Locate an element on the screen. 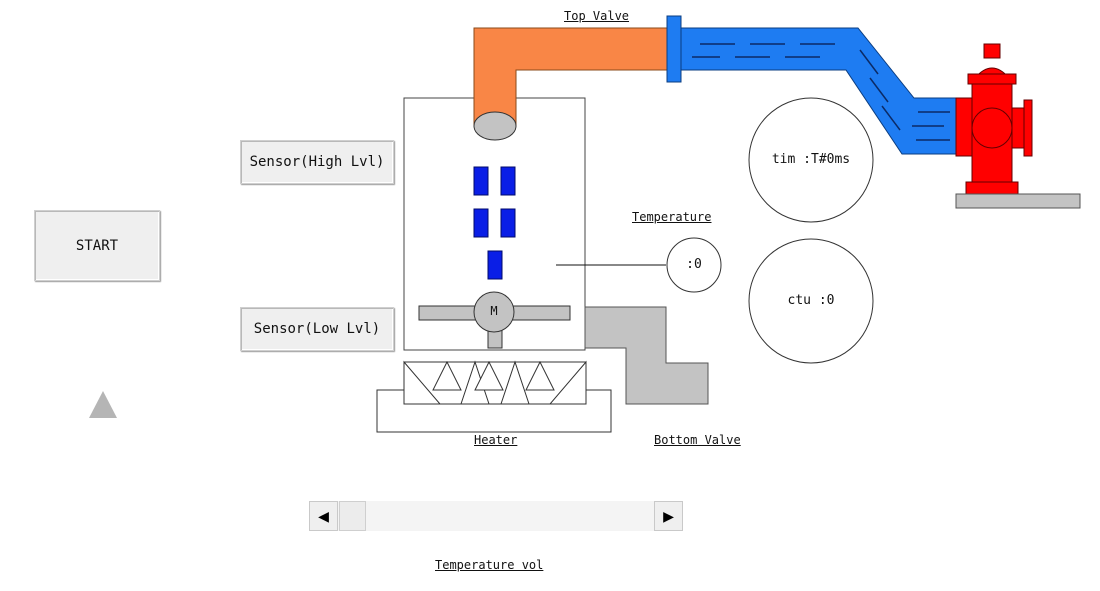 This screenshot has width=1100, height=591. scrollbar-track is located at coordinates (496, 516).